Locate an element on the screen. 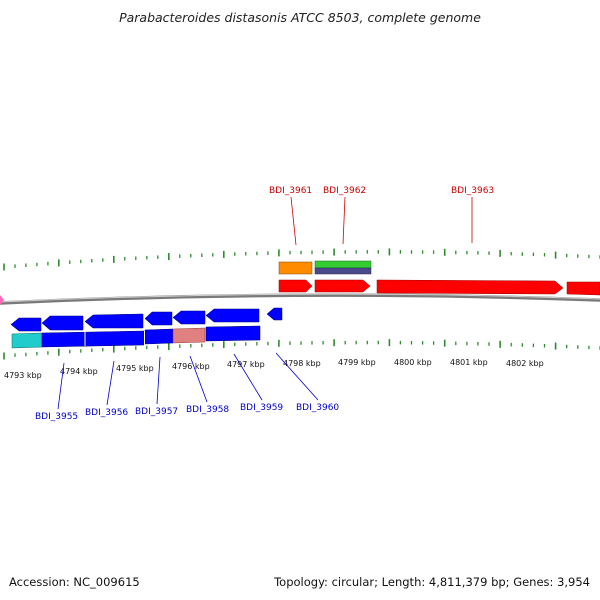  gene-label-bdi-3956: BDI_3956 is located at coordinates (106, 413).